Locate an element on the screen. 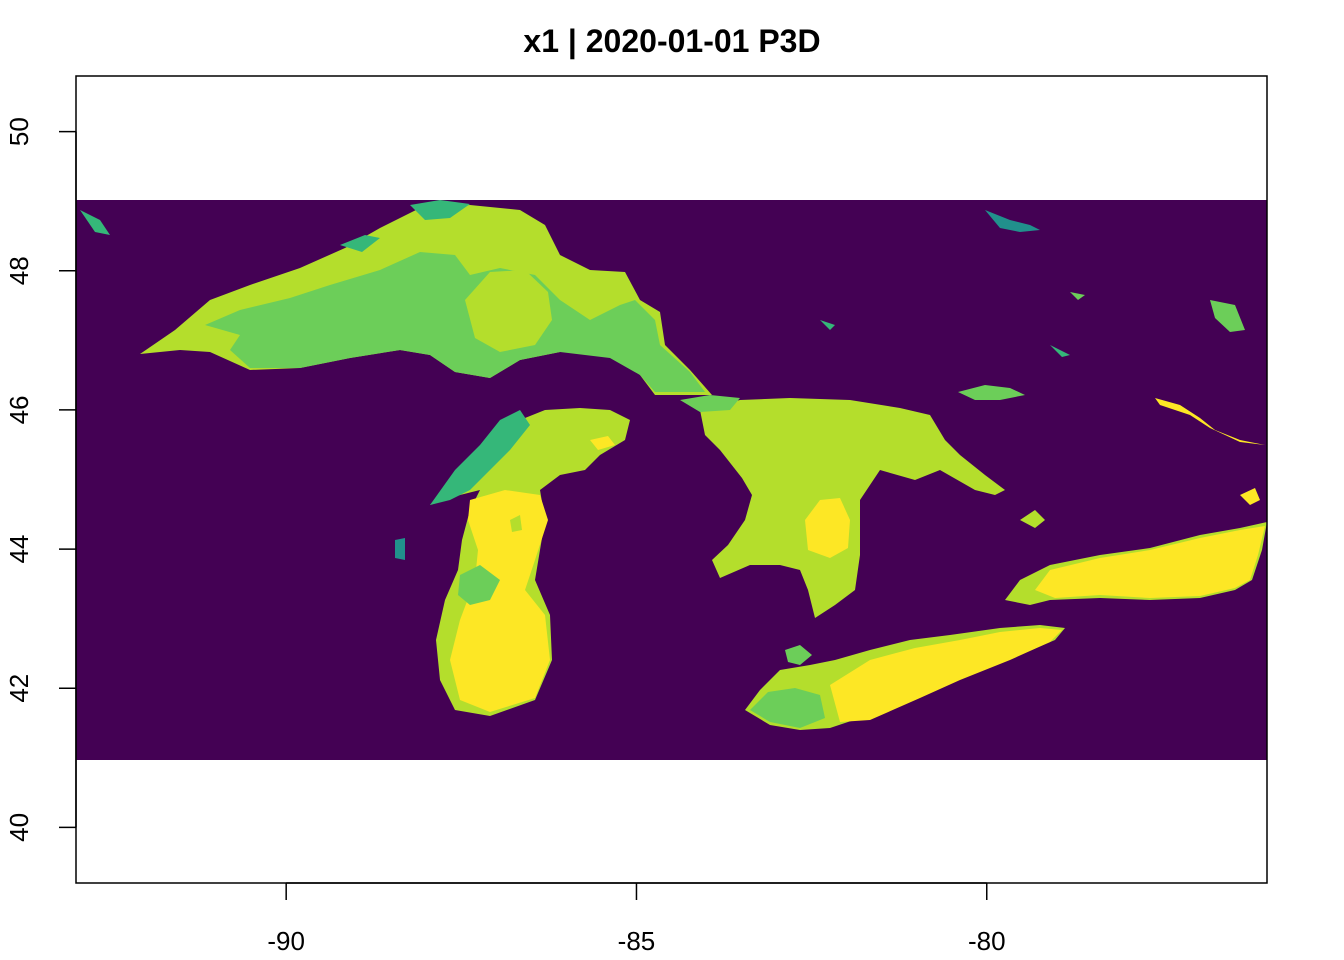 This screenshot has height=960, width=1344. y-tick-label: 44 is located at coordinates (19, 549).